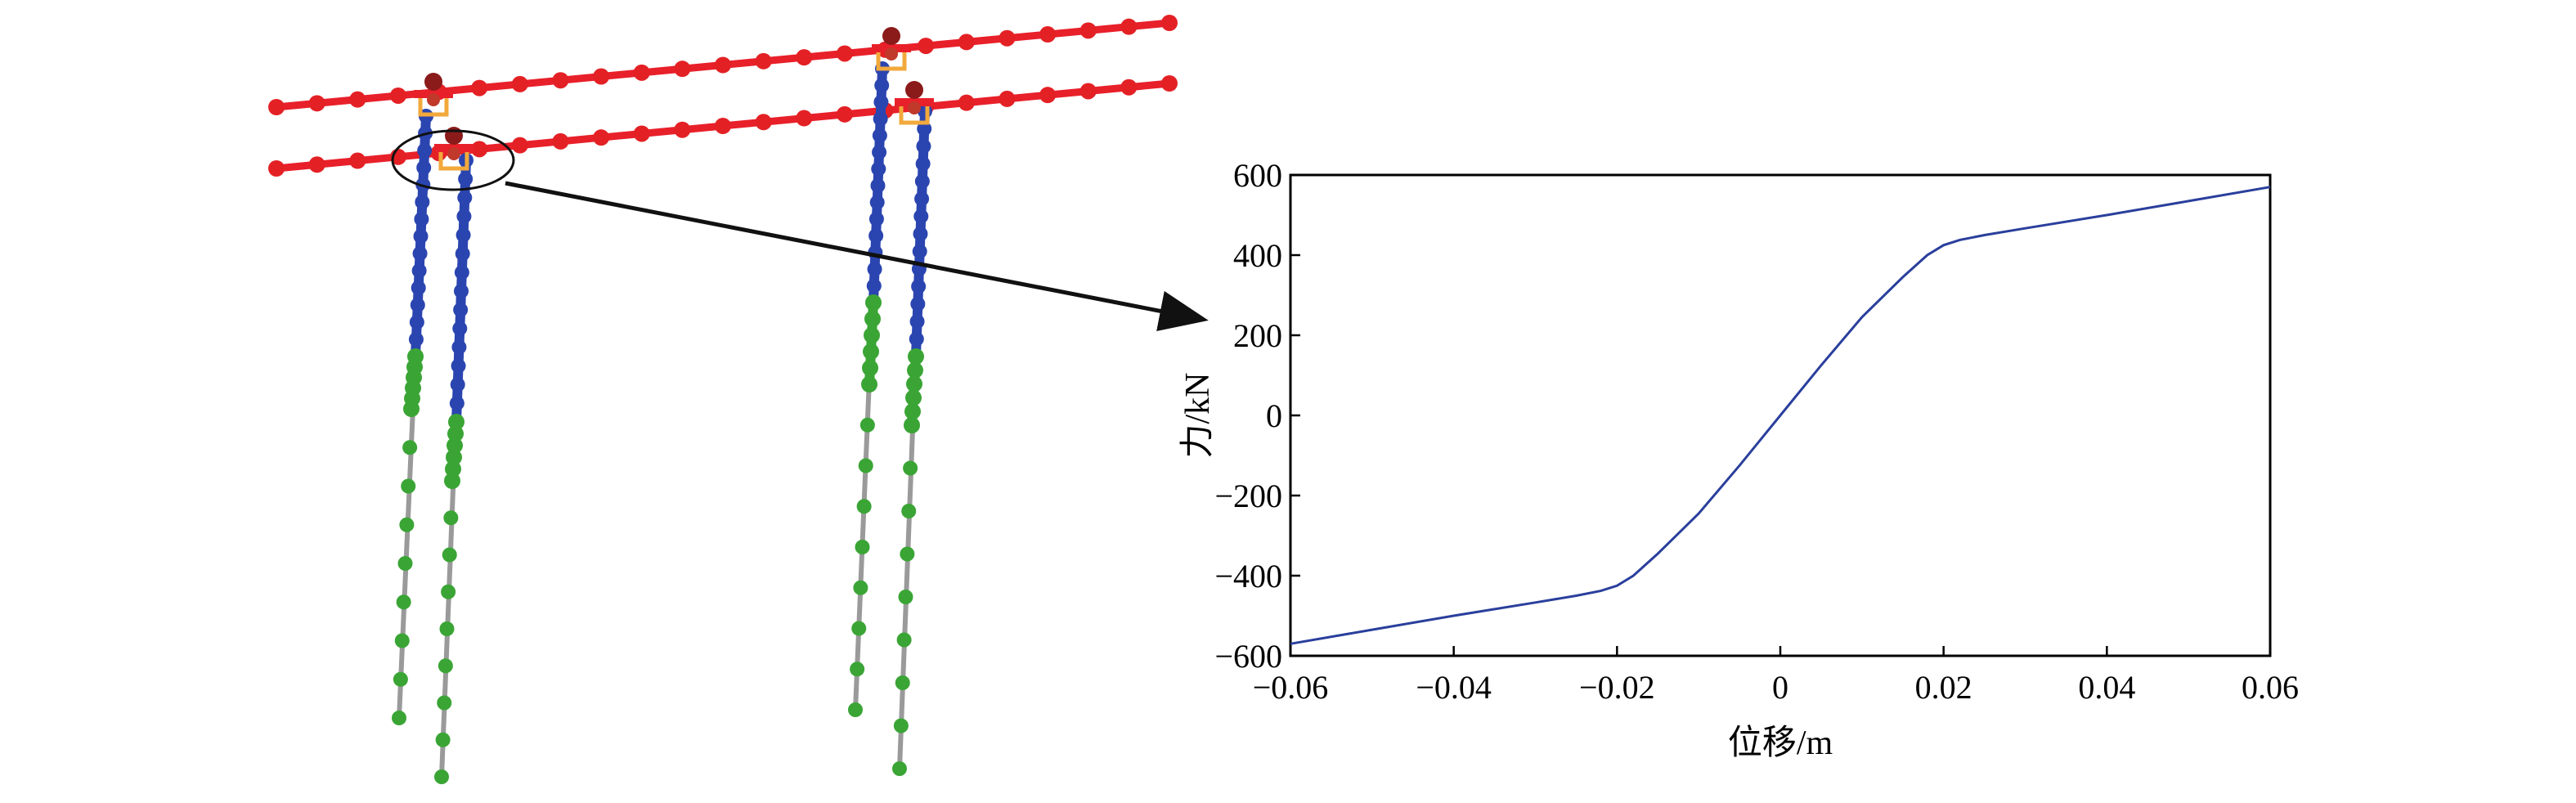  I want to click on y-tick-label: 600, so click(1257, 176).